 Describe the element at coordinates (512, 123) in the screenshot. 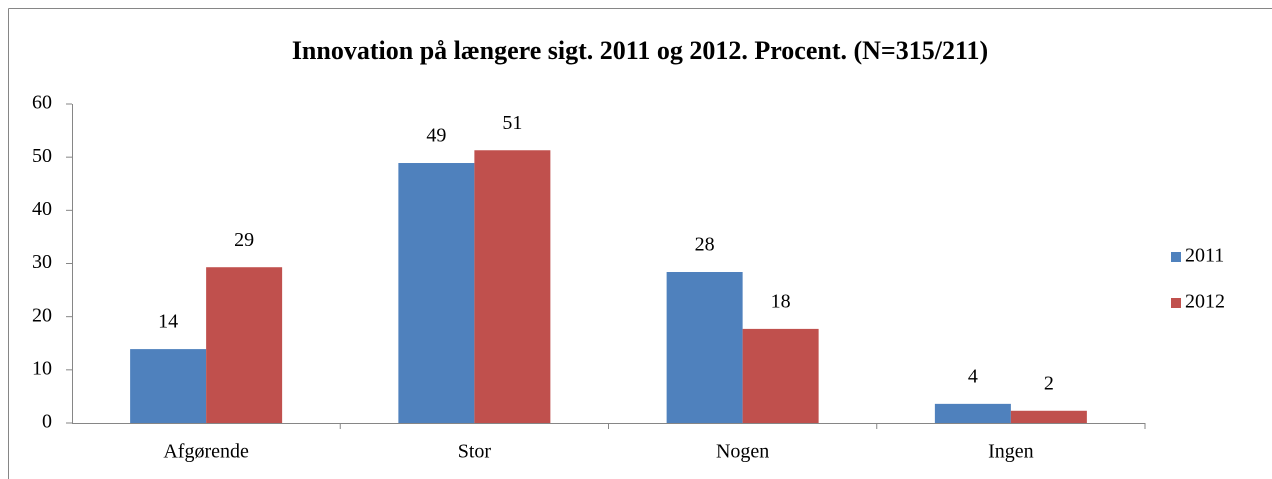

I see `data-label: 51` at that location.